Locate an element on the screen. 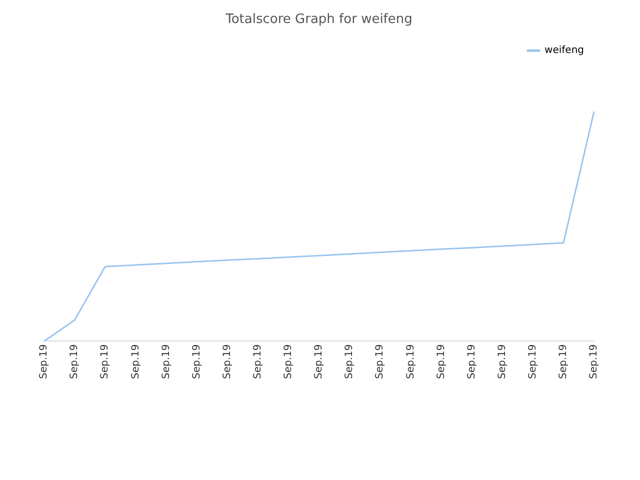  chart-title: Totalscore Graph for weifeng is located at coordinates (318, 20).